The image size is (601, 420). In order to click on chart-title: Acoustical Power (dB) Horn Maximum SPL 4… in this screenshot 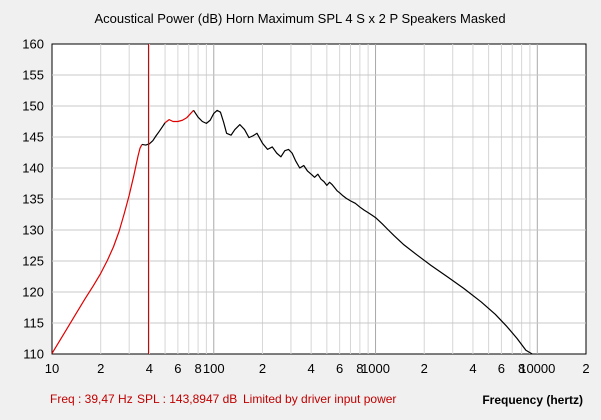, I will do `click(299, 18)`.